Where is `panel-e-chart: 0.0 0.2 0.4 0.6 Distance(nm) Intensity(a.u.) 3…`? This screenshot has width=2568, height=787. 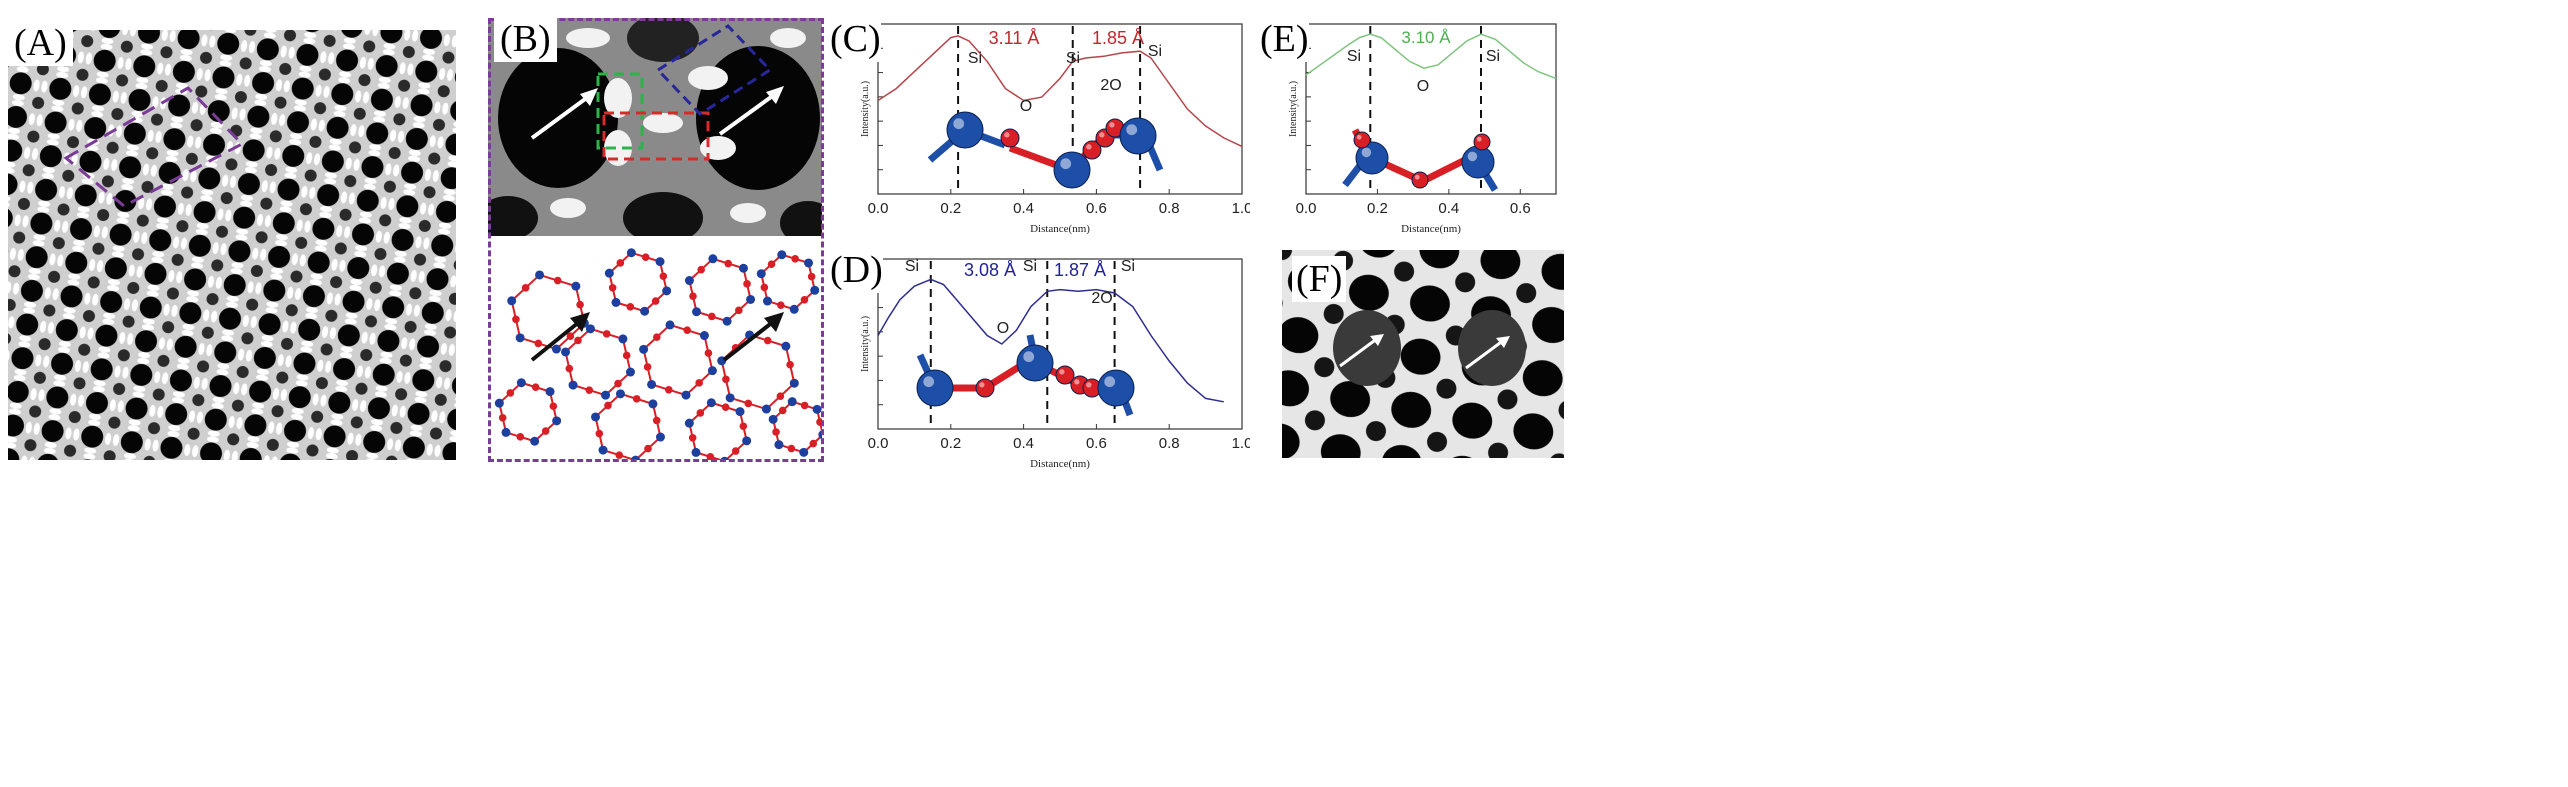
panel-e-chart: 0.0 0.2 0.4 0.6 Distance(nm) Intensity(a.u.) 3… is located at coordinates (1422, 129).